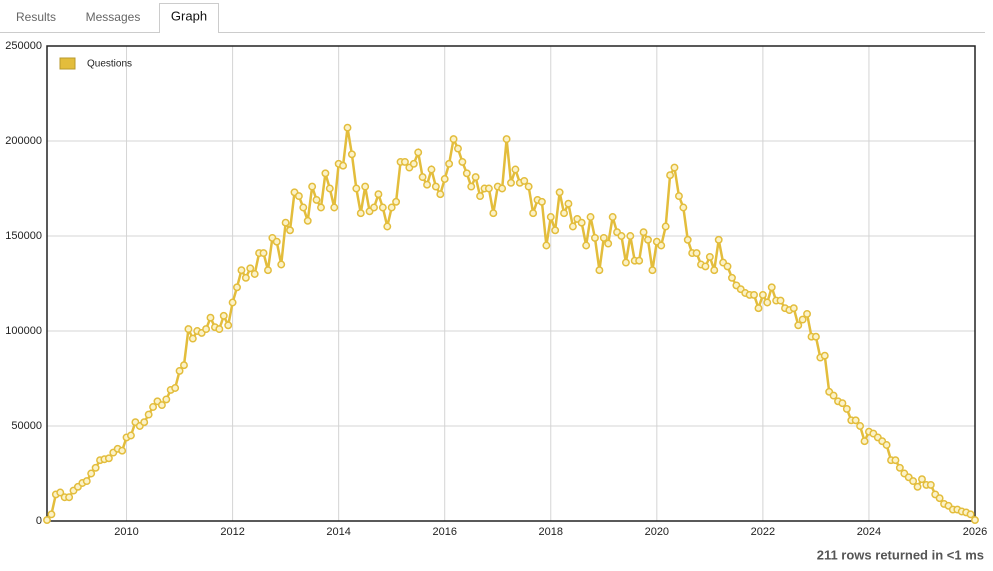 This screenshot has height=571, width=993. I want to click on x-tick-label: 2016, so click(444, 532).